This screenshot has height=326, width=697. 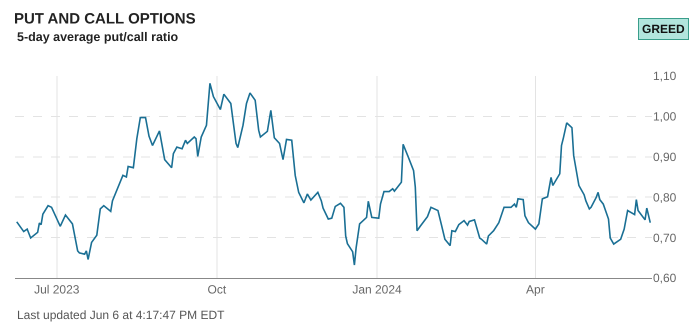 I want to click on x-tick-label: Oct, so click(x=217, y=289).